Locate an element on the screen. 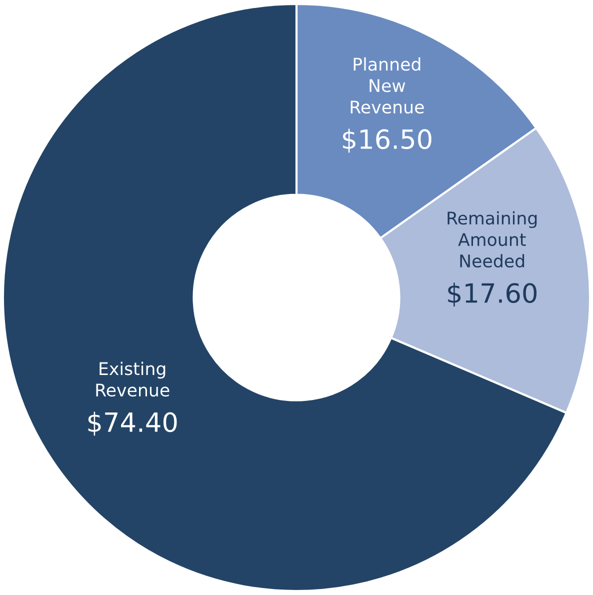  data-label: $74.40 is located at coordinates (132, 424).